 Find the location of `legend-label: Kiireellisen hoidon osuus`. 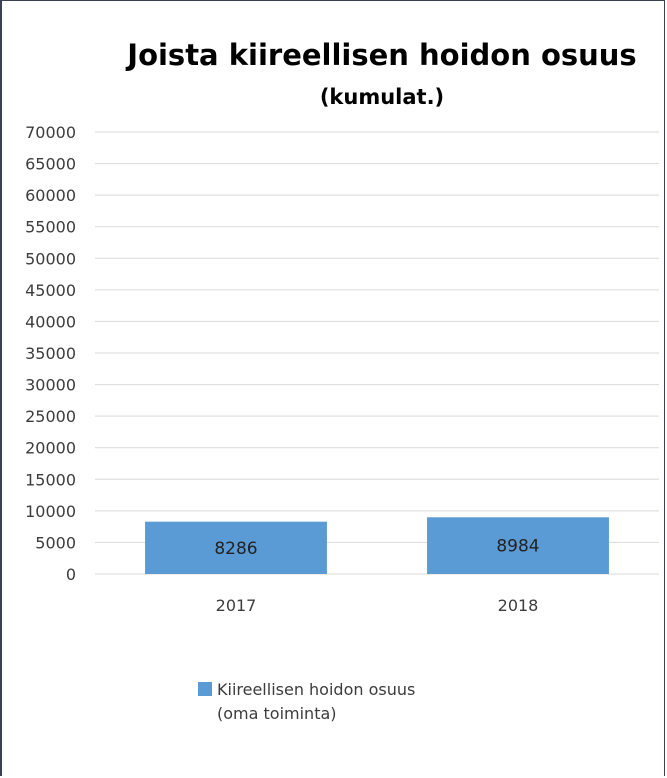

legend-label: Kiireellisen hoidon osuus is located at coordinates (316, 689).